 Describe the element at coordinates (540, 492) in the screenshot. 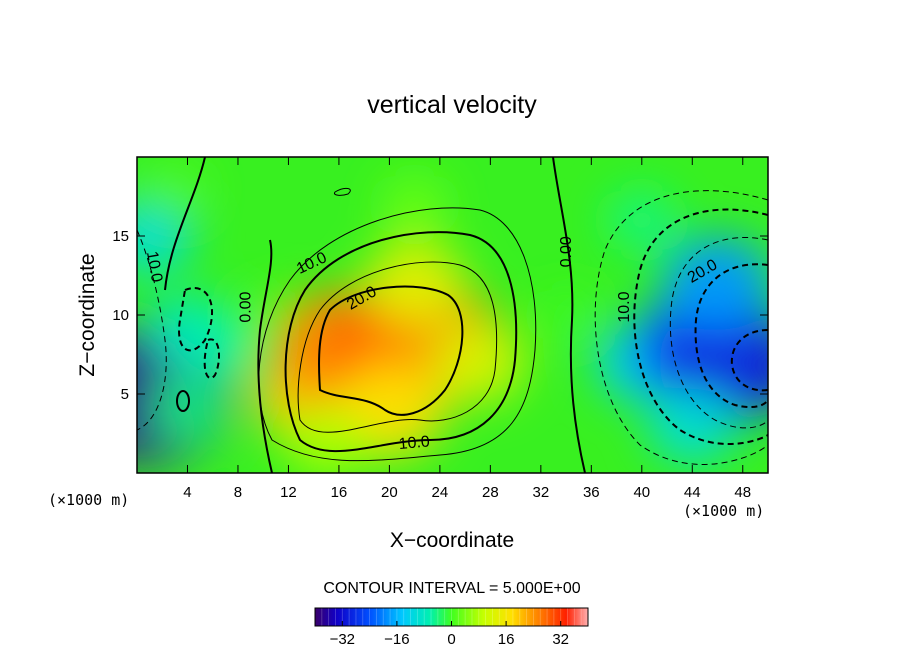

I see `x-tick-label: 32` at that location.